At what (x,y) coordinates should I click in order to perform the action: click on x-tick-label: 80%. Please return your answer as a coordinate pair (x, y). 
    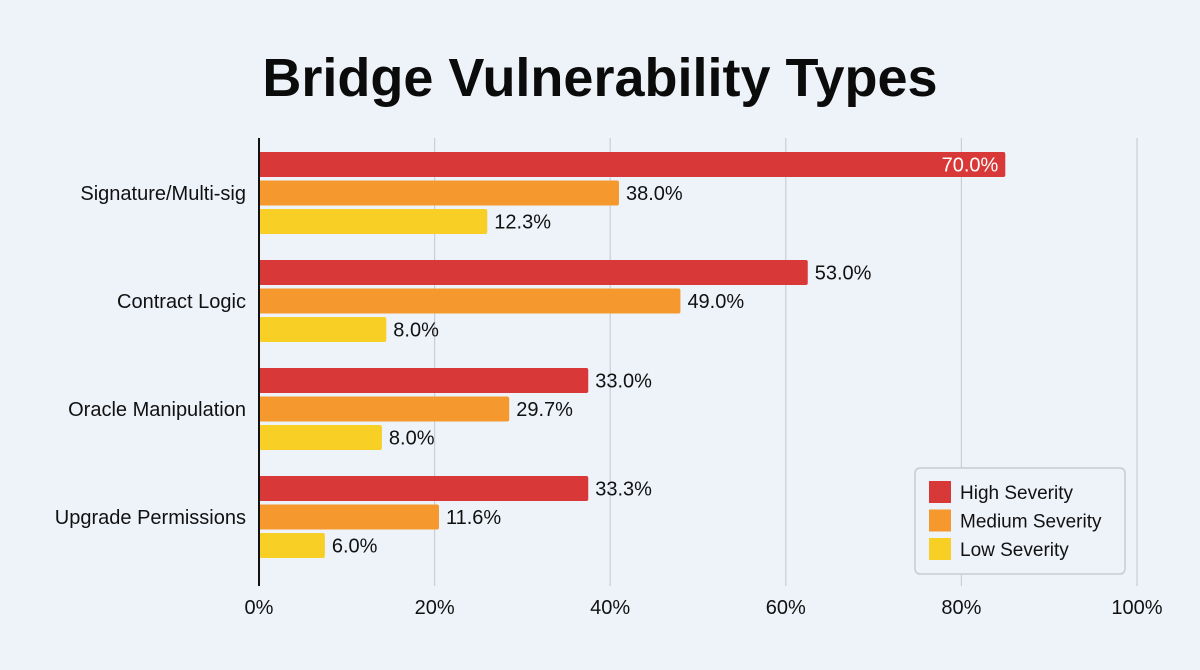
    Looking at the image, I should click on (961, 608).